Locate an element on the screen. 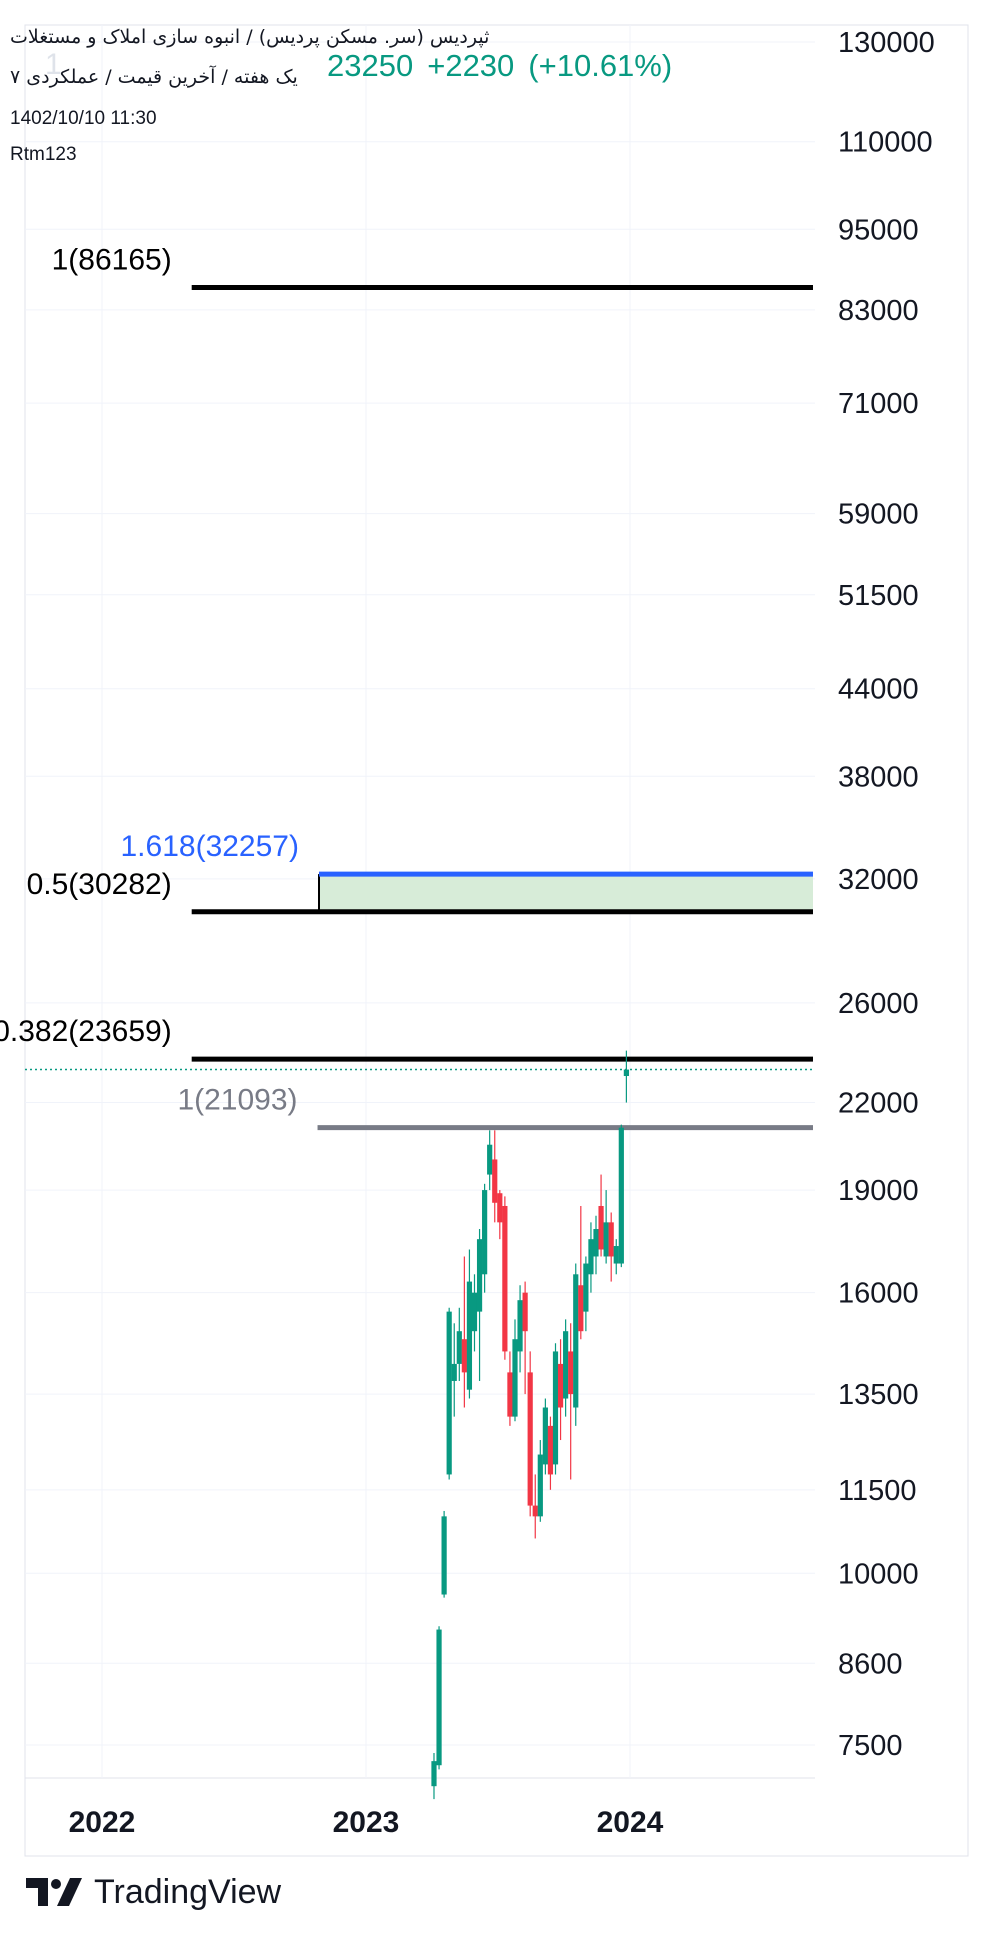 This screenshot has width=986, height=1933. y-tick-label-10: 26000 is located at coordinates (878, 1004).